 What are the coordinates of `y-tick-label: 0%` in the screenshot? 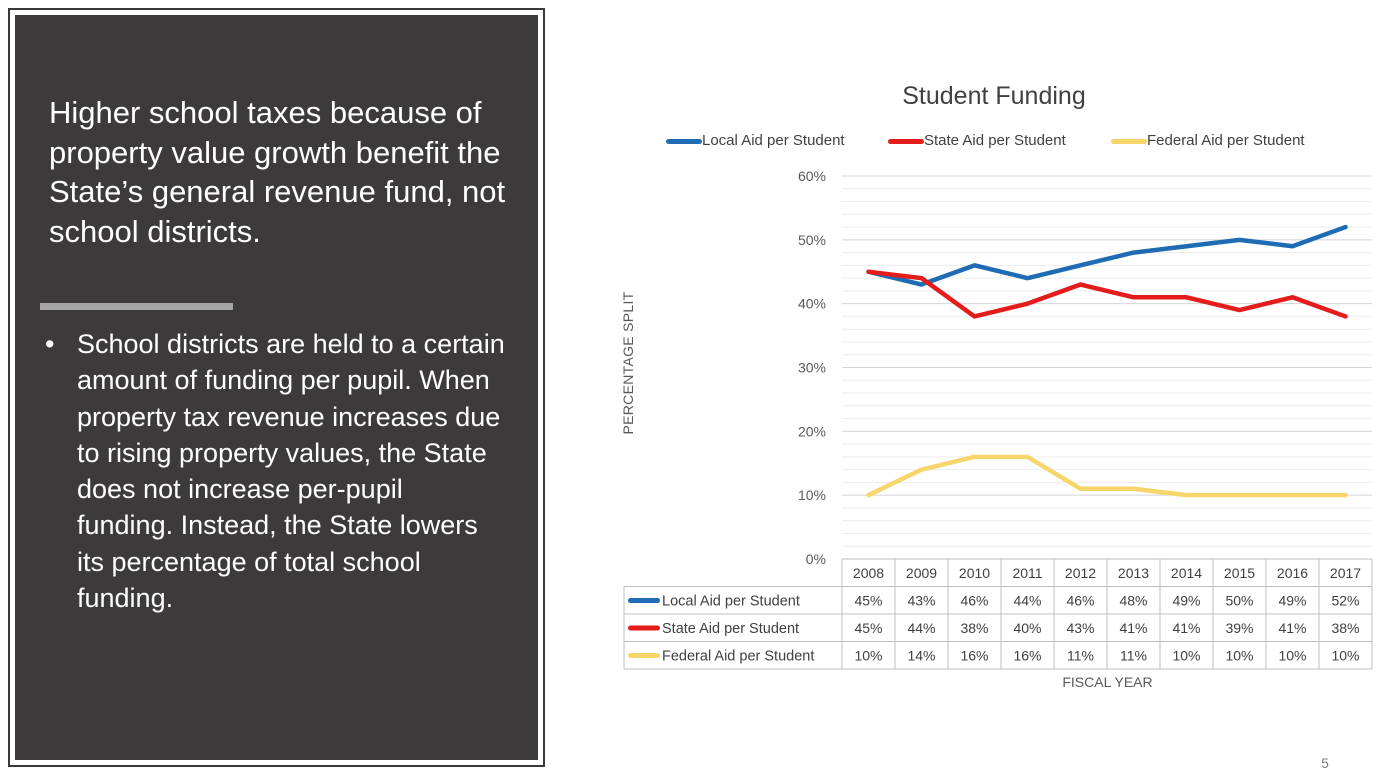 It's located at (816, 559).